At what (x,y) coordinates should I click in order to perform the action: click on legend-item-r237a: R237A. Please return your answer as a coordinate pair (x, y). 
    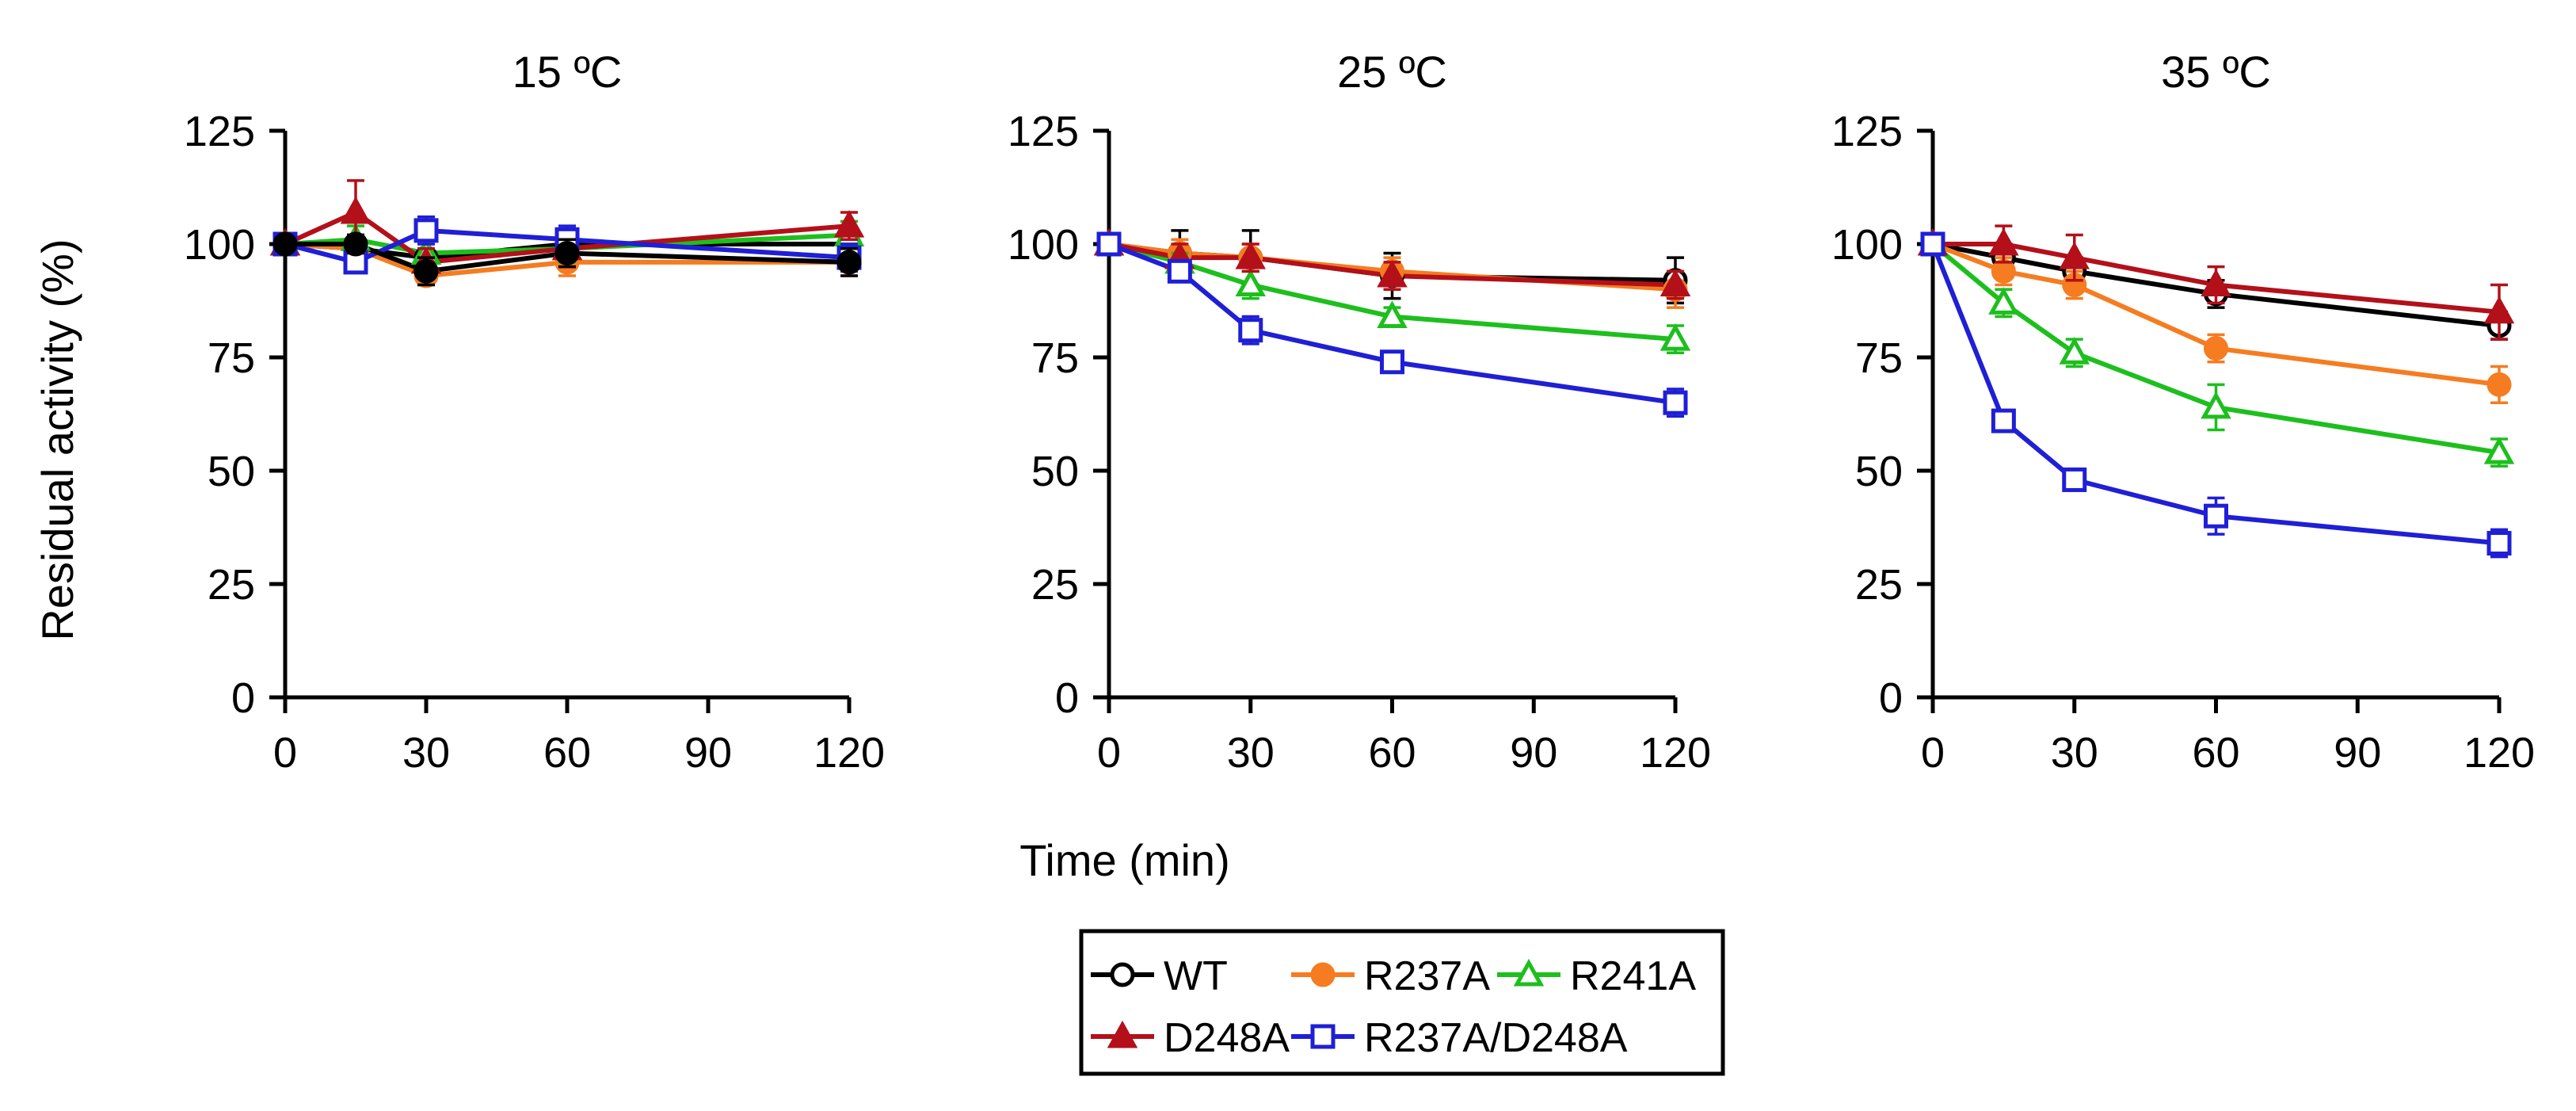
    Looking at the image, I should click on (1390, 976).